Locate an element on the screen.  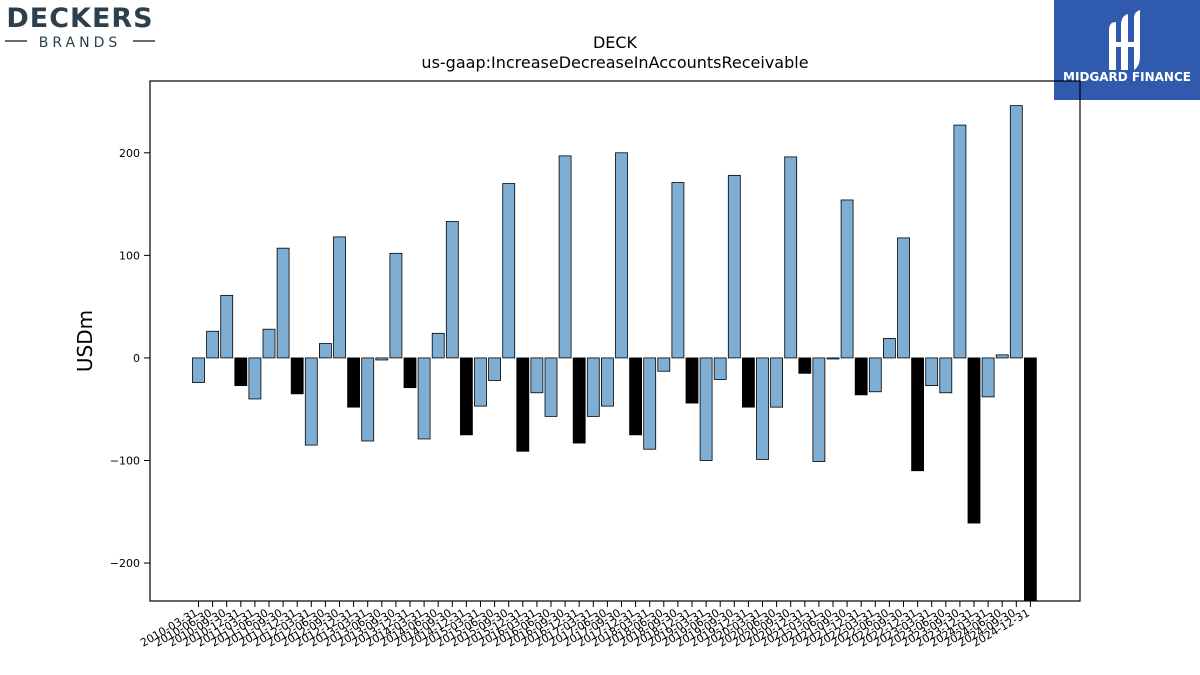
y-tick-label: −100 is located at coordinates (125, 460).